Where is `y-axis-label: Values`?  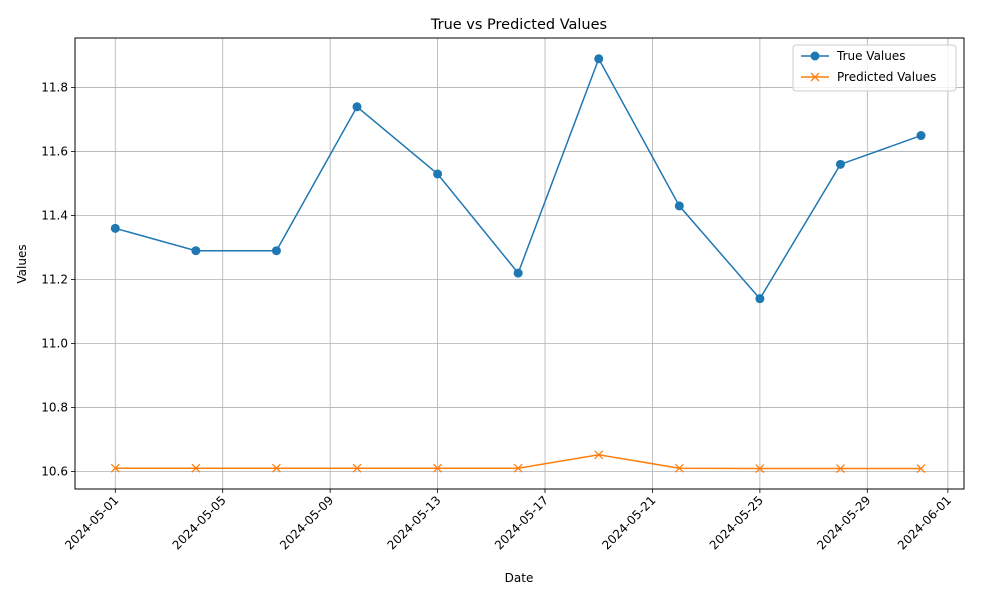
y-axis-label: Values is located at coordinates (22, 263).